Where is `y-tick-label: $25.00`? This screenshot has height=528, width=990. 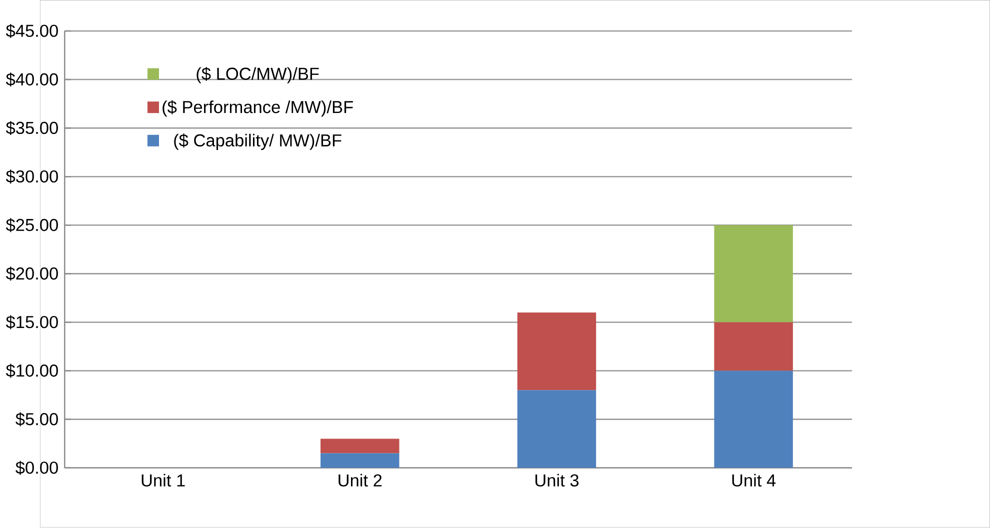 y-tick-label: $25.00 is located at coordinates (32, 225).